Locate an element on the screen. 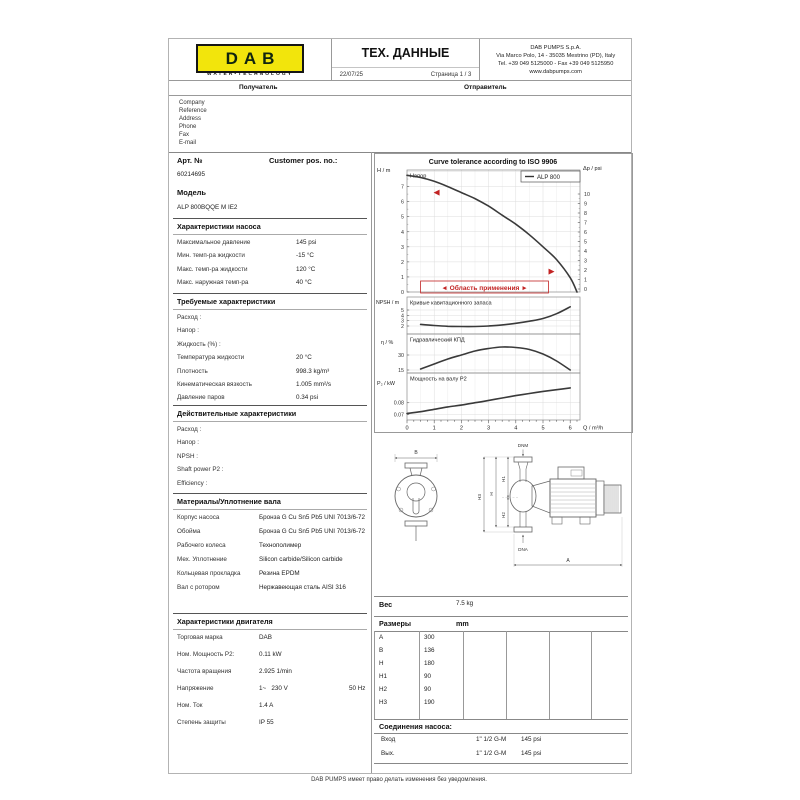 The width and height of the screenshot is (800, 800). dim-label-dna: DNA is located at coordinates (523, 549).